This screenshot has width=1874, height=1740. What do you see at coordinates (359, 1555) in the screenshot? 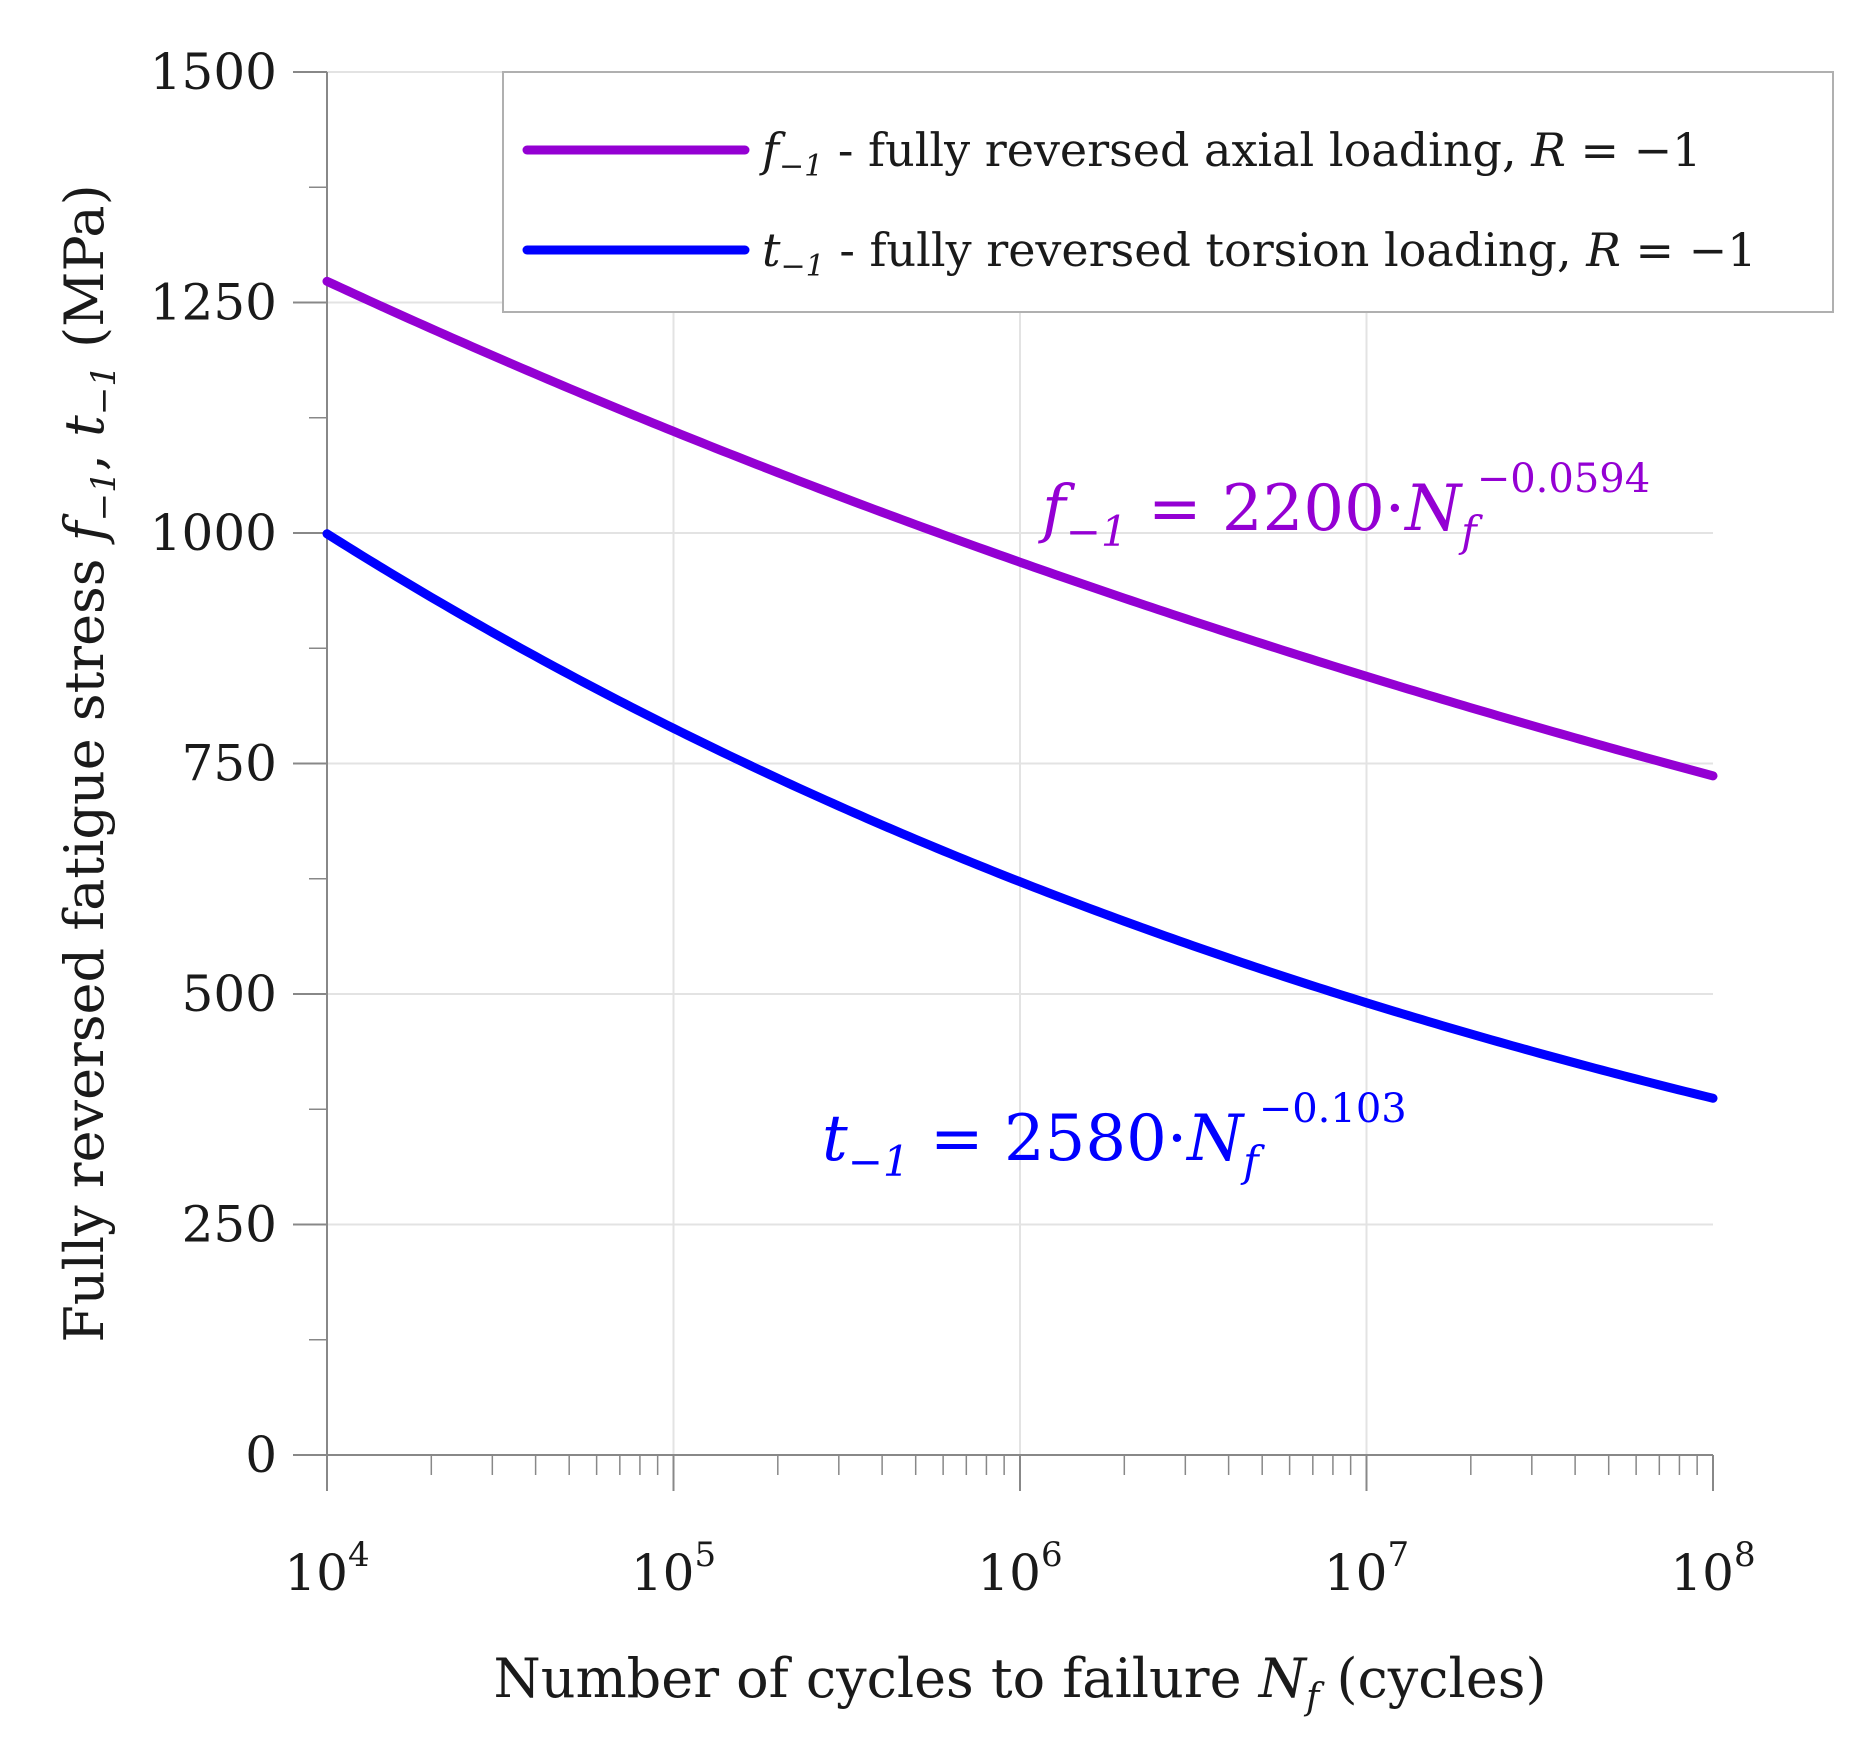
I see `x-tick-exponent: 4` at bounding box center [359, 1555].